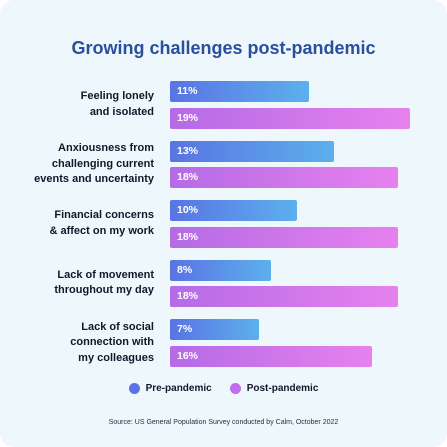 The height and width of the screenshot is (447, 447). What do you see at coordinates (233, 210) in the screenshot?
I see `bar-pre-pandemic: 10%` at bounding box center [233, 210].